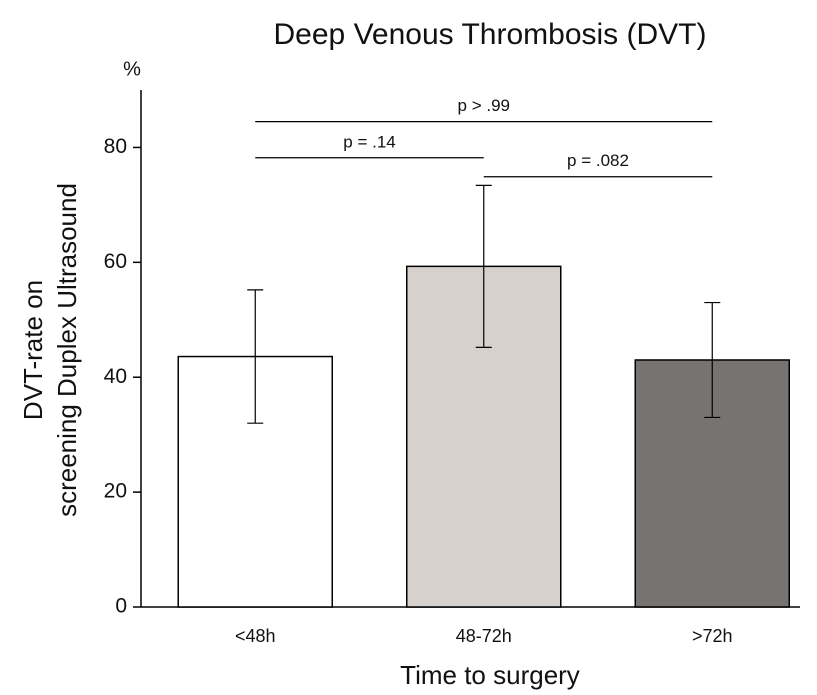 This screenshot has height=695, width=817. What do you see at coordinates (369, 141) in the screenshot?
I see `significance-label: p = .14` at bounding box center [369, 141].